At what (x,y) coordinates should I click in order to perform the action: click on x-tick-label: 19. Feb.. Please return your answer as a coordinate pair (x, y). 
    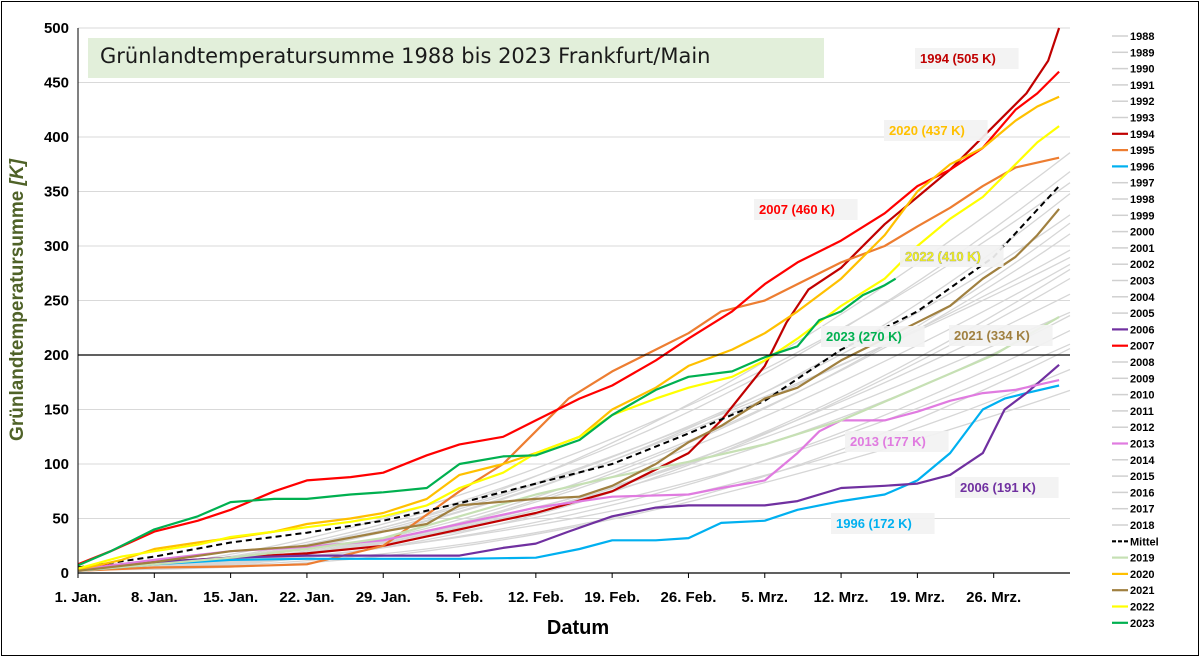
    Looking at the image, I should click on (612, 597).